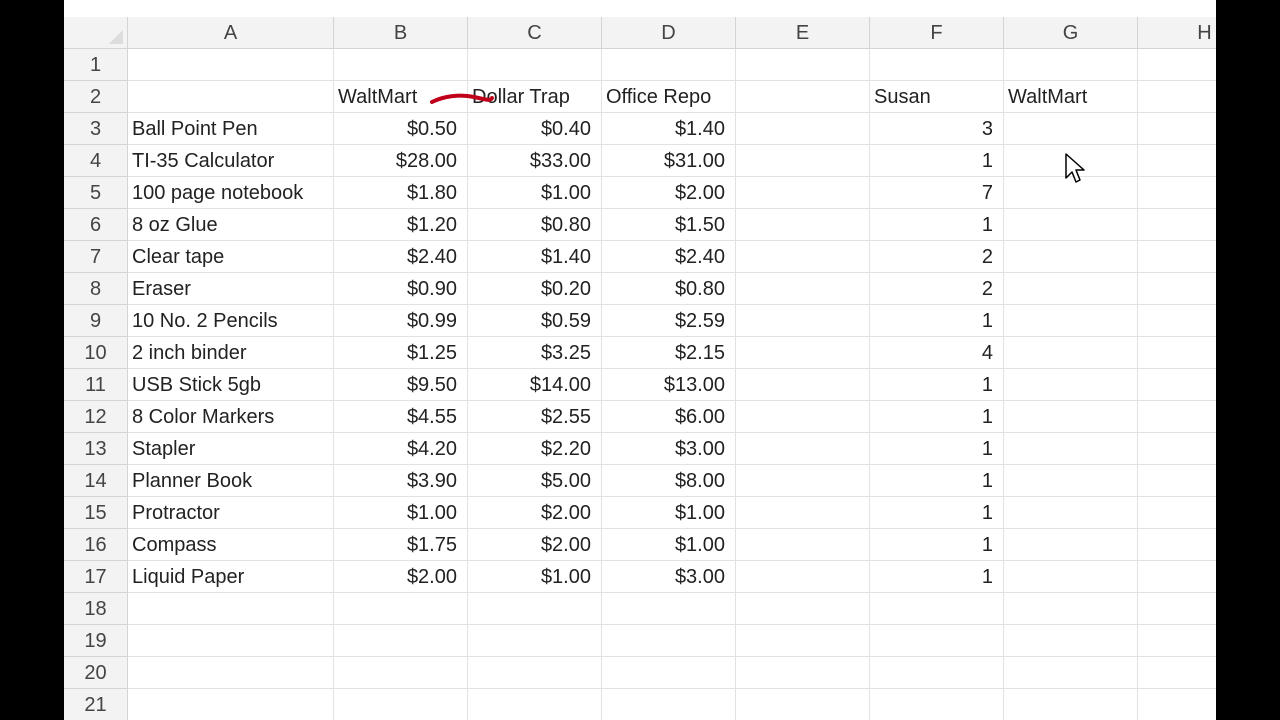 The width and height of the screenshot is (1280, 720). I want to click on cell-d: $1.40, so click(669, 129).